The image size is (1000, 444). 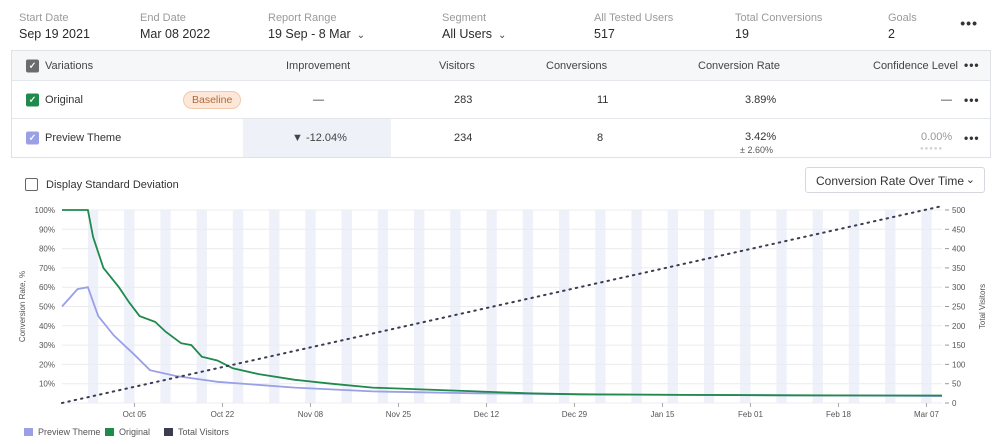 I want to click on right-tick-label: 300, so click(x=959, y=287).